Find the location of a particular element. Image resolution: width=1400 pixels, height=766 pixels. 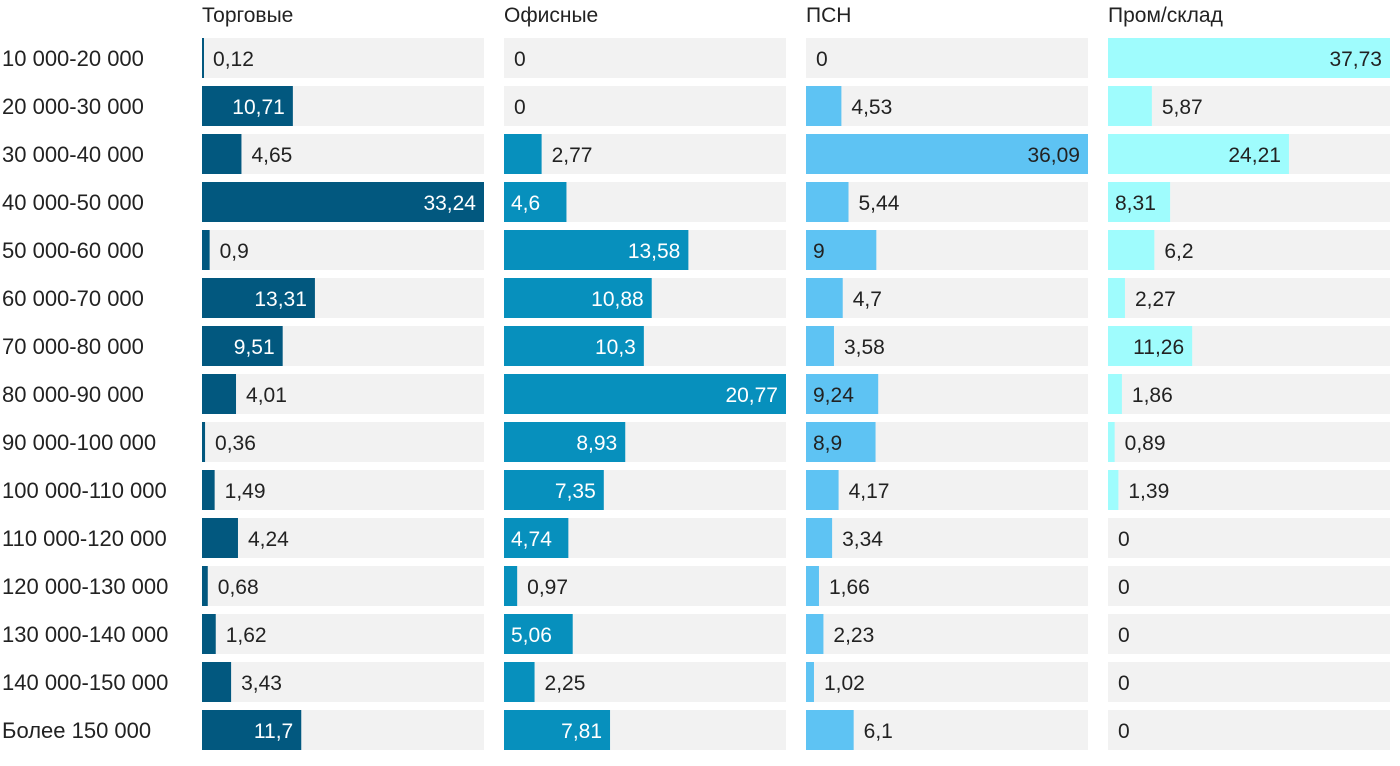

value-label: 5,44 is located at coordinates (879, 203).